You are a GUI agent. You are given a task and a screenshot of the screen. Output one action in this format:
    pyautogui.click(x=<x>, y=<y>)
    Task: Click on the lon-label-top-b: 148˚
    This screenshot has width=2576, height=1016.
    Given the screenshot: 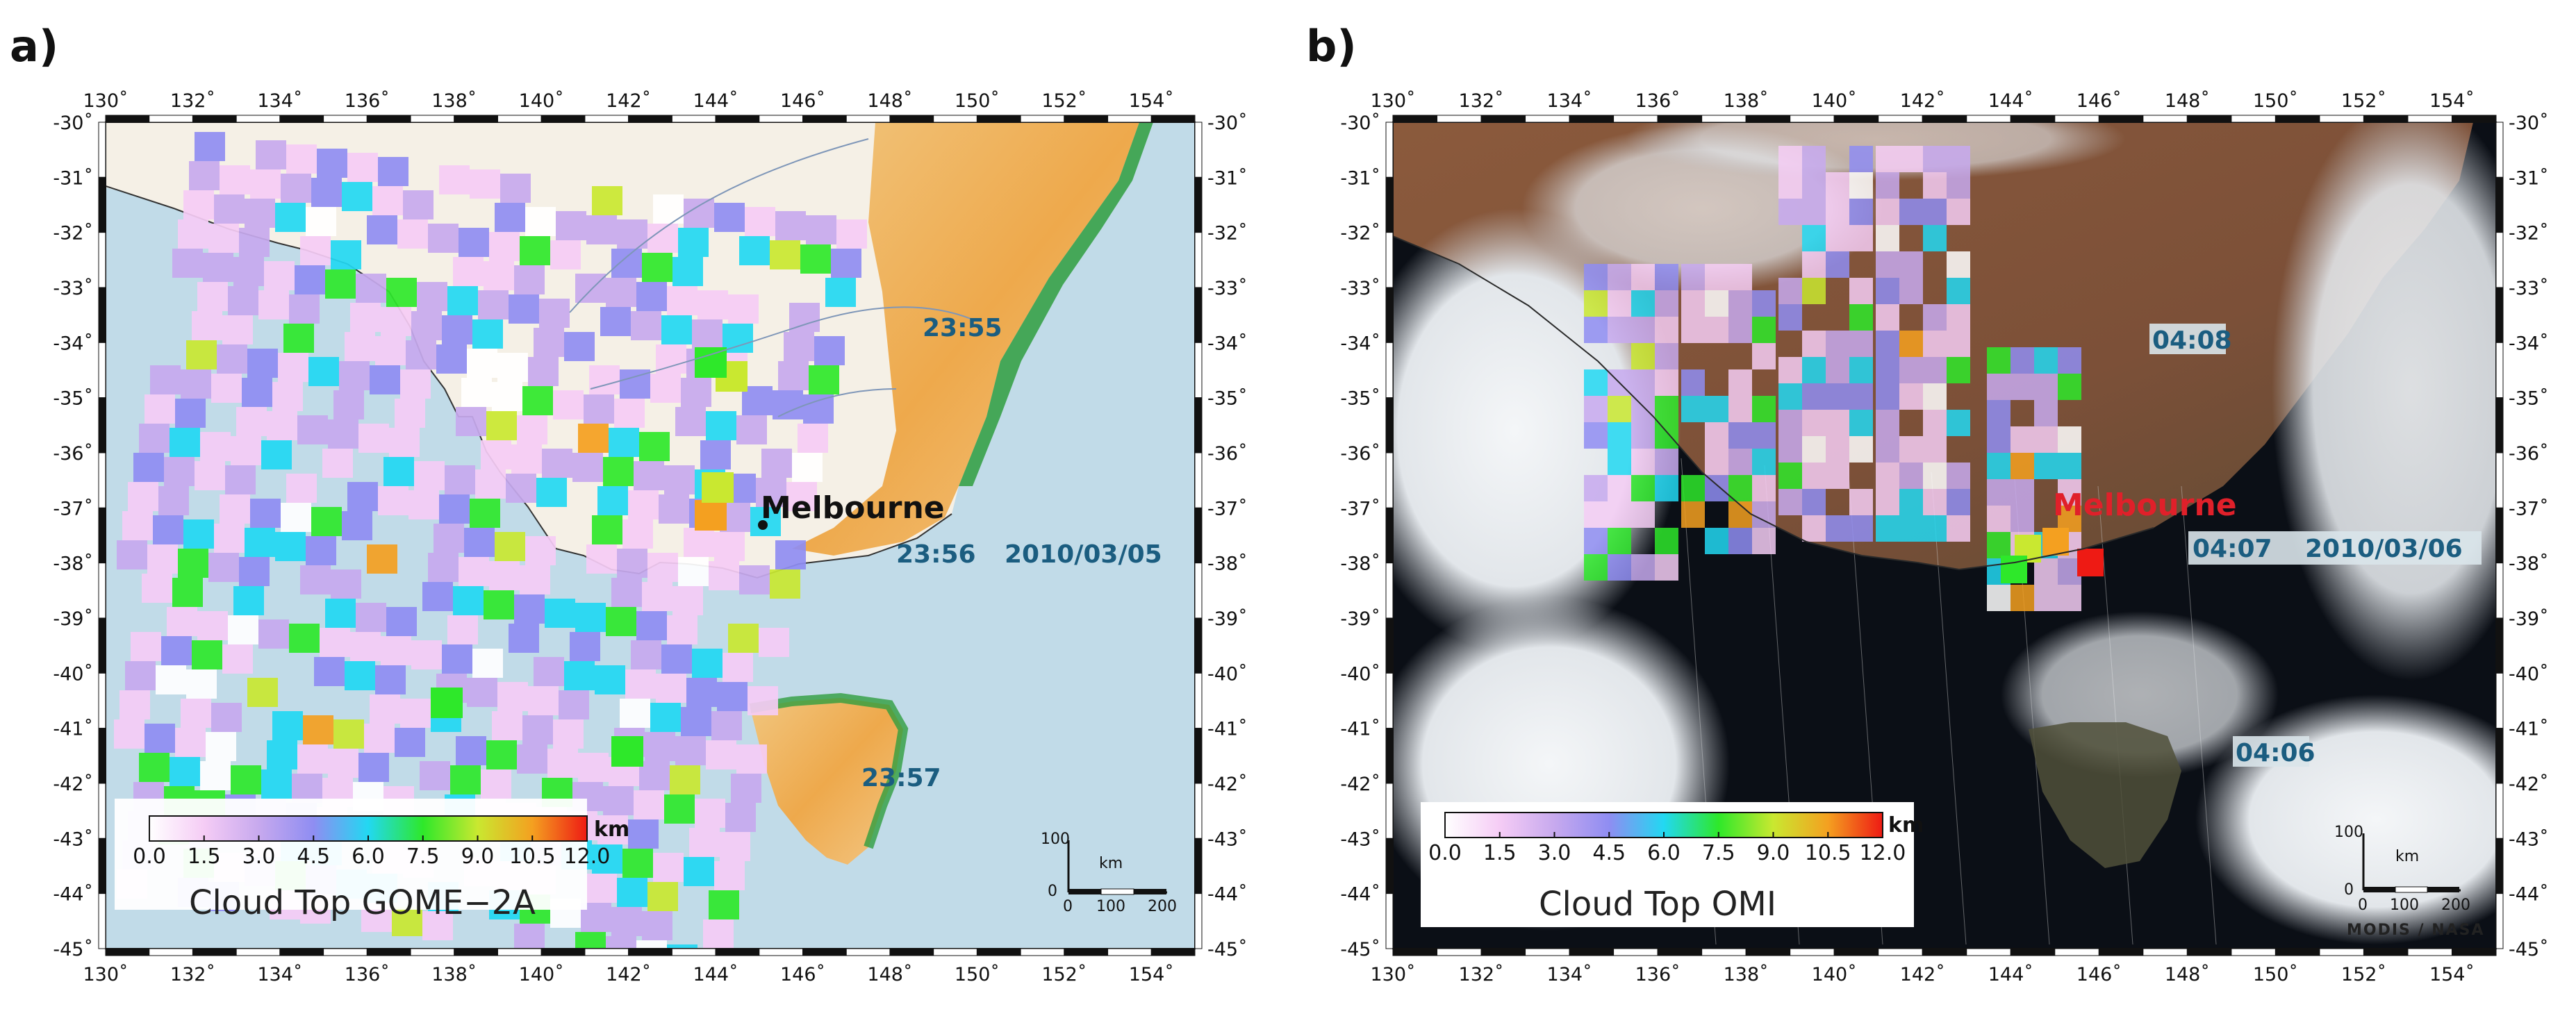 What is the action you would take?
    pyautogui.click(x=2187, y=101)
    